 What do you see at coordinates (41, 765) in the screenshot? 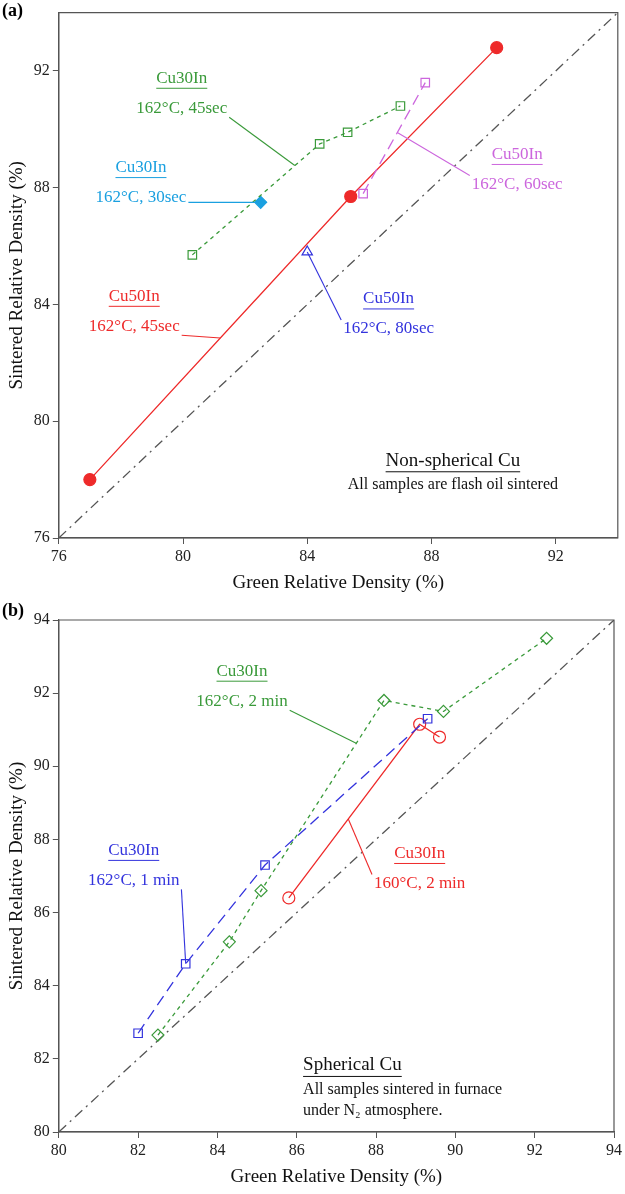
I see `y-tick-label: 90` at bounding box center [41, 765].